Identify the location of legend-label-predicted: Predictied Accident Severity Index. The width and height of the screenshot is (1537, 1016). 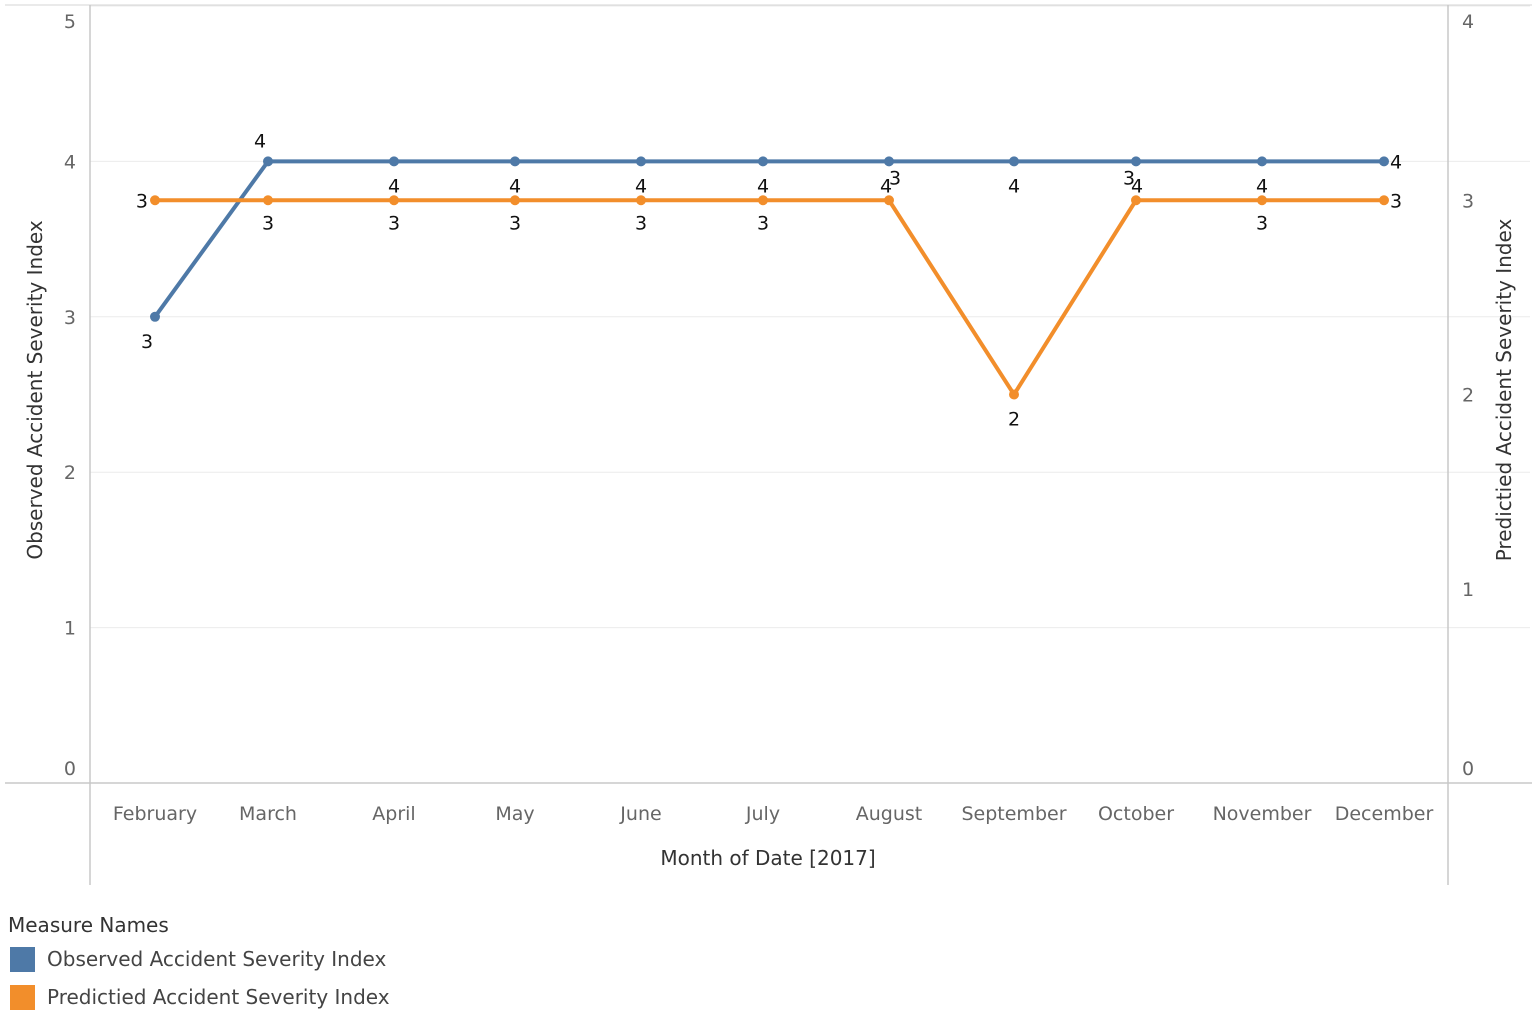
(218, 997).